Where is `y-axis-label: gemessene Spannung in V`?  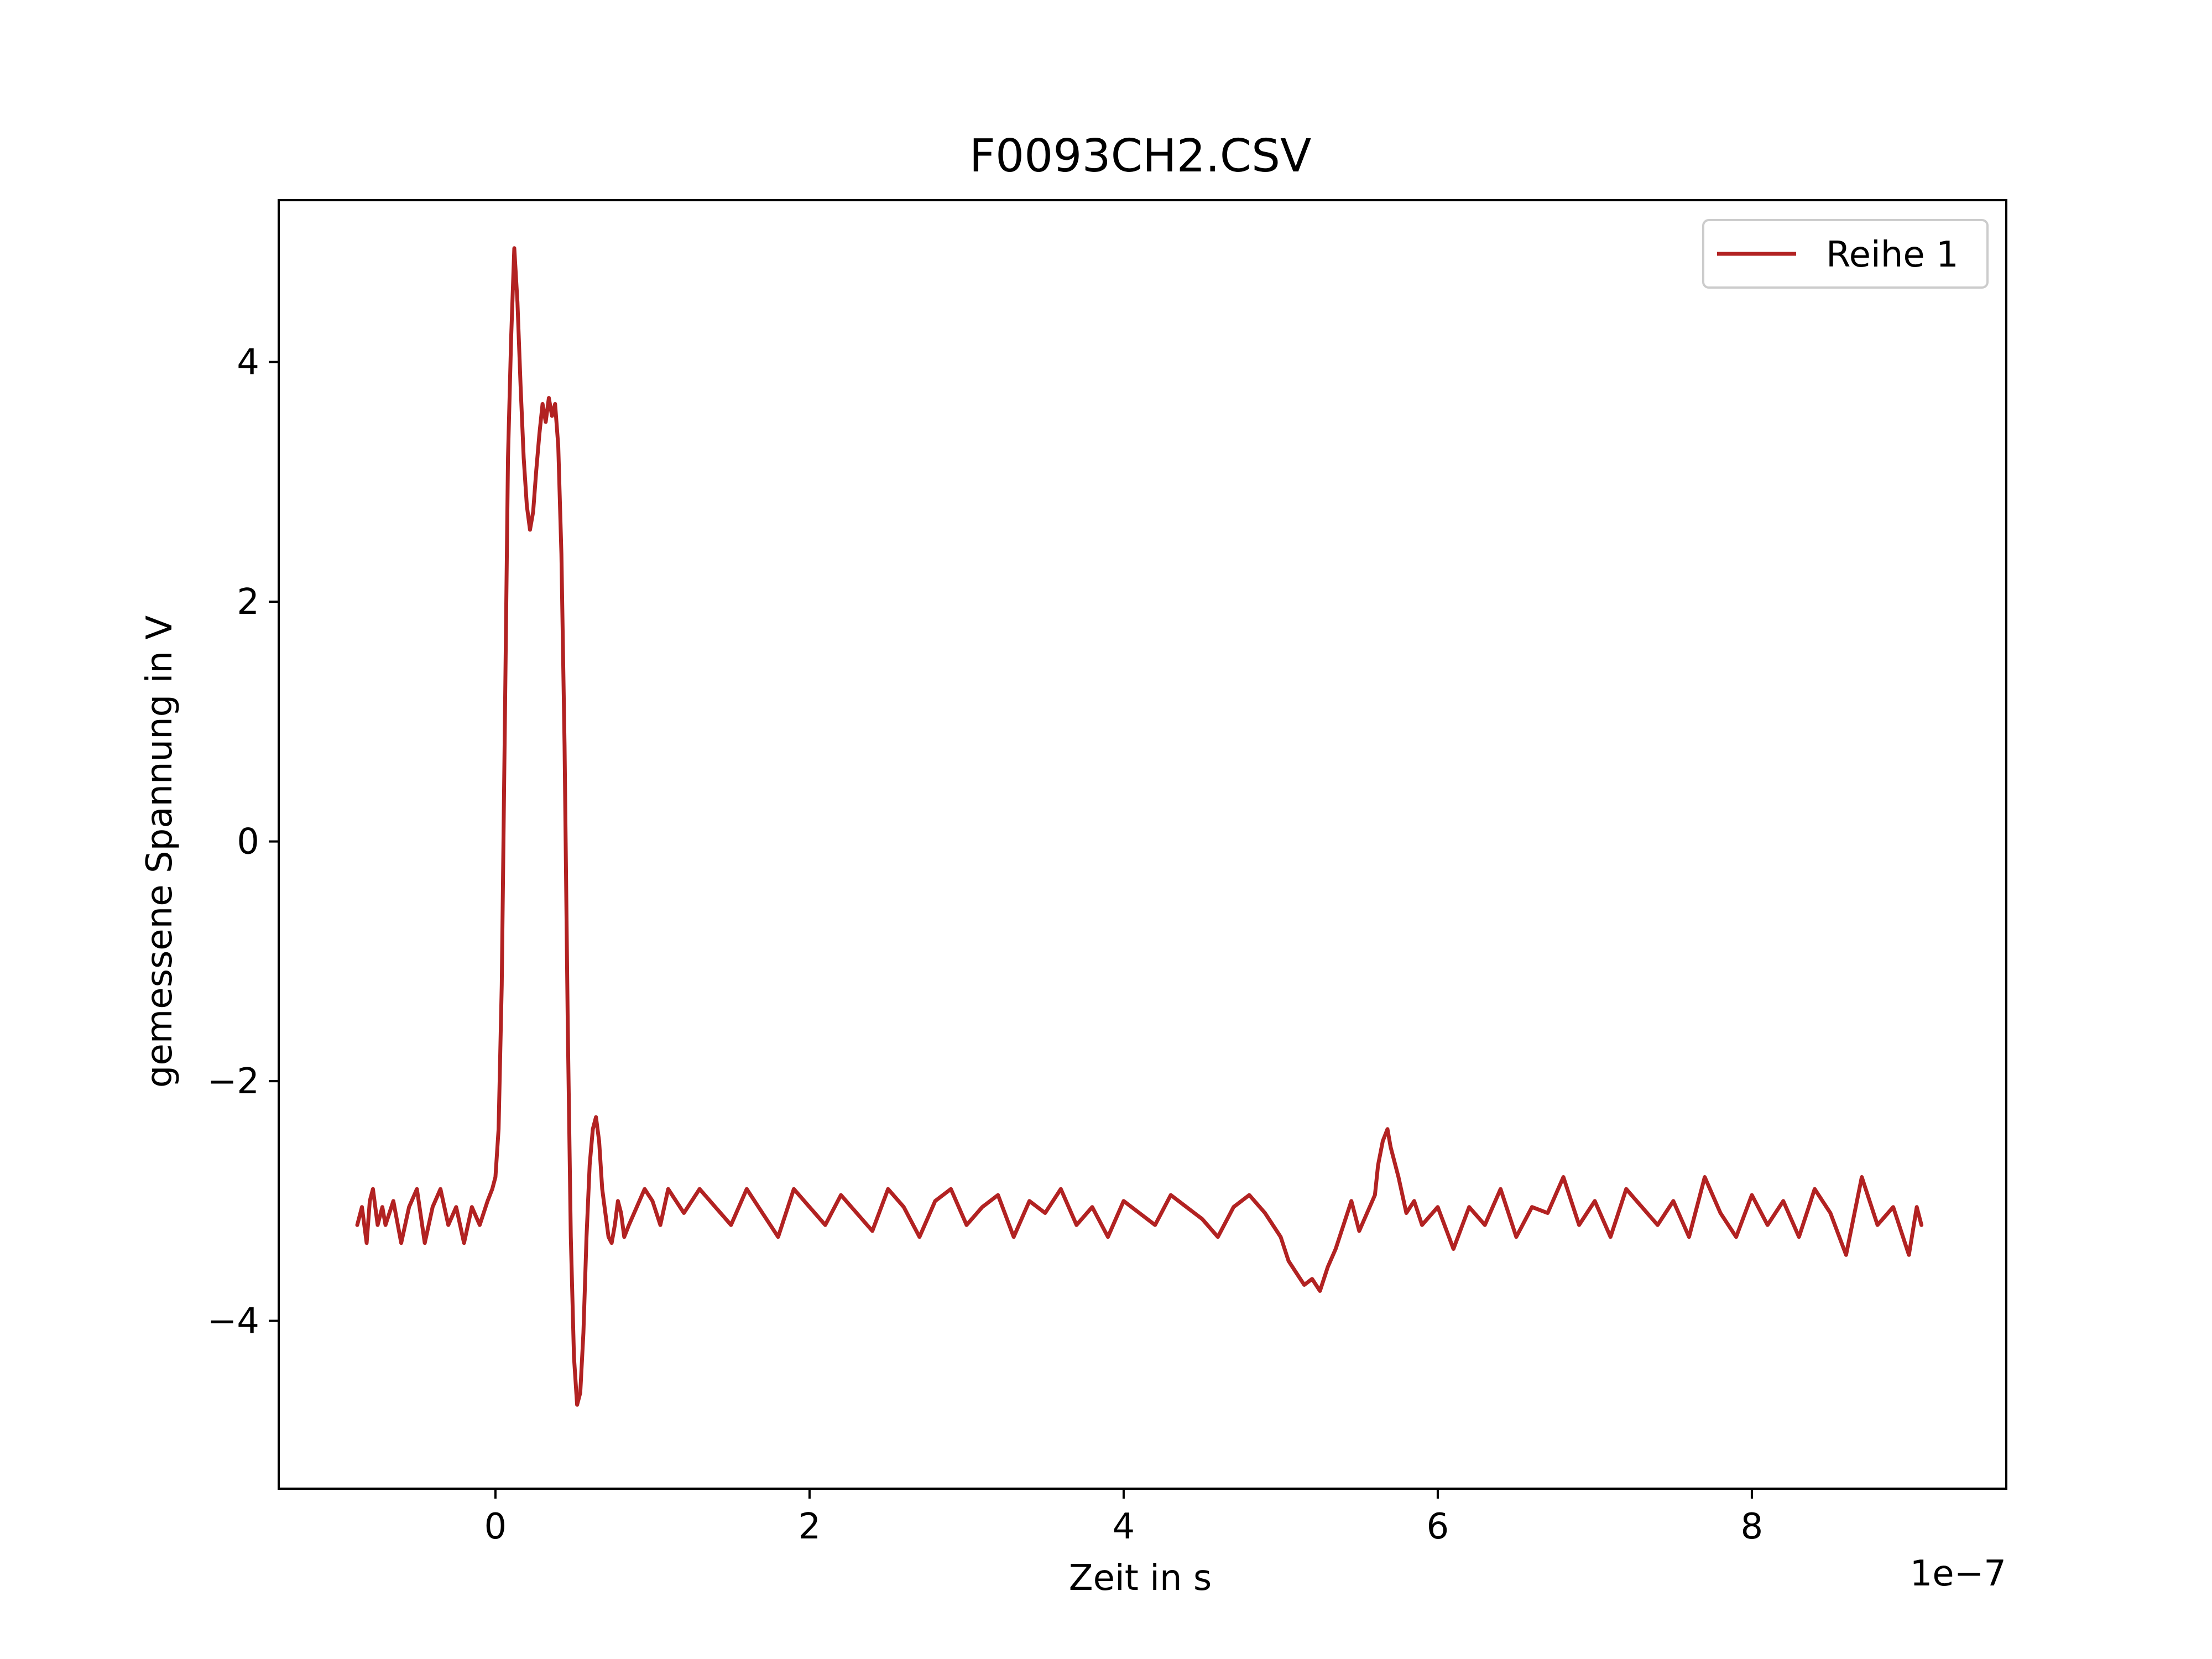 y-axis-label: gemessene Spannung in V is located at coordinates (160, 851).